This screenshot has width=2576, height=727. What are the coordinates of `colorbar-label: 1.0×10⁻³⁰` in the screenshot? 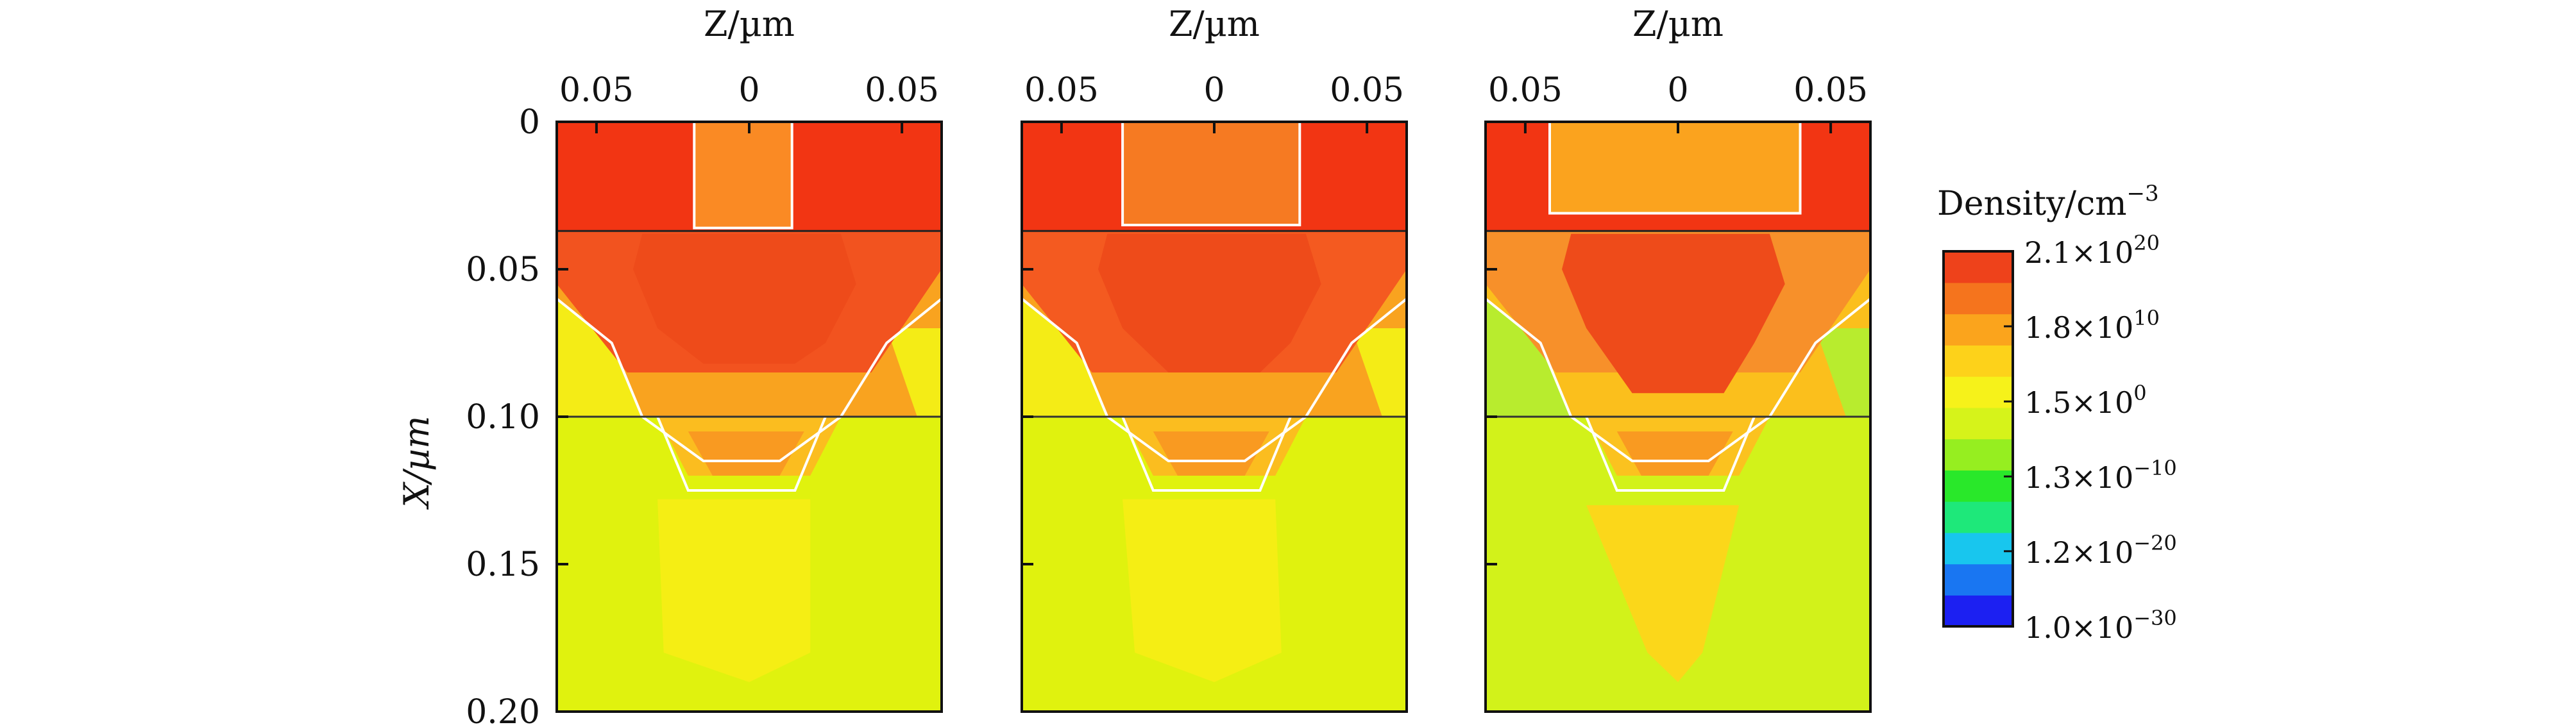 It's located at (2100, 625).